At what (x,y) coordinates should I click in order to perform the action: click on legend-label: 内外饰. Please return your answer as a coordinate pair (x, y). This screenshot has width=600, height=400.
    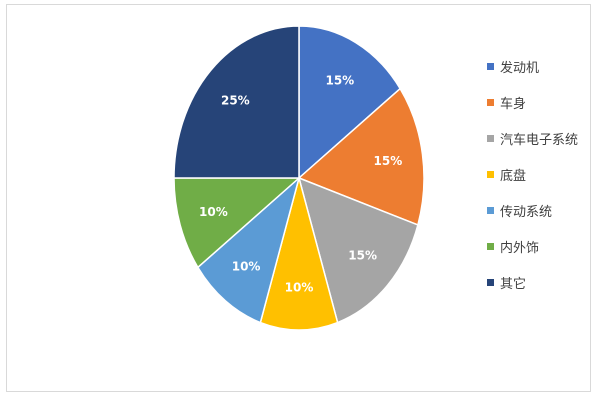
    Looking at the image, I should click on (520, 248).